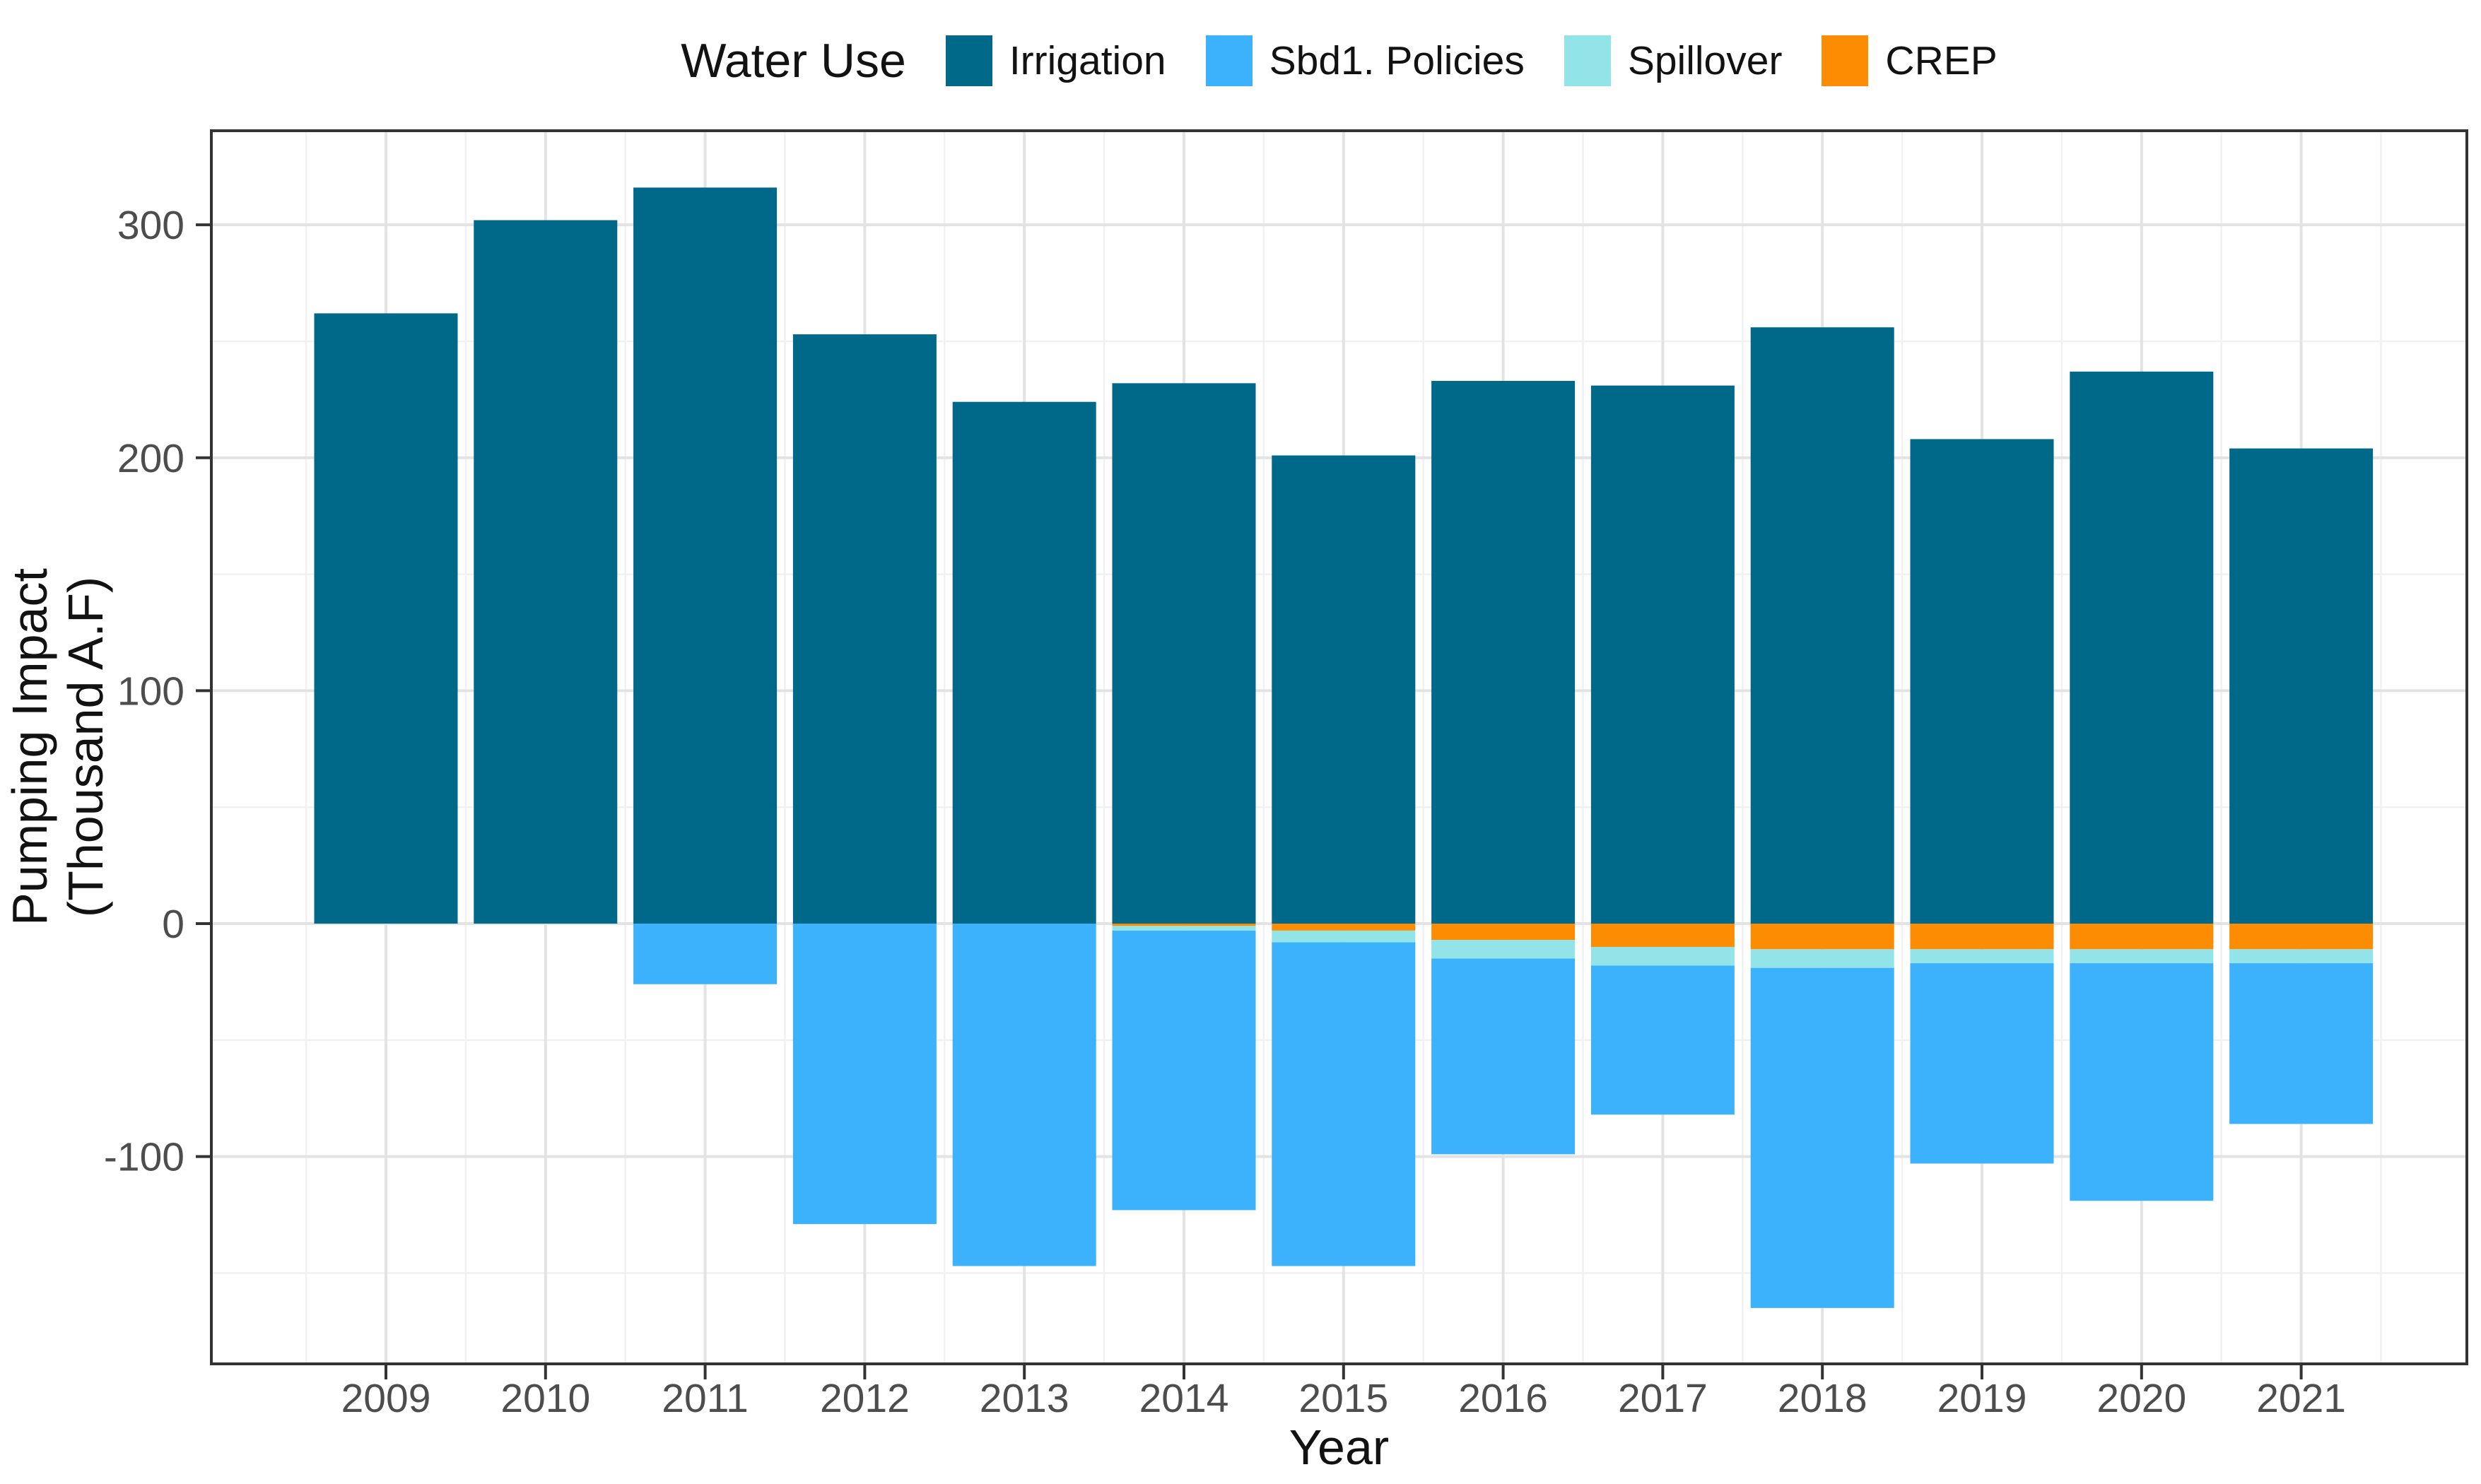 This screenshot has height=1484, width=2481. What do you see at coordinates (1343, 1398) in the screenshot?
I see `x-tick-label: 2015` at bounding box center [1343, 1398].